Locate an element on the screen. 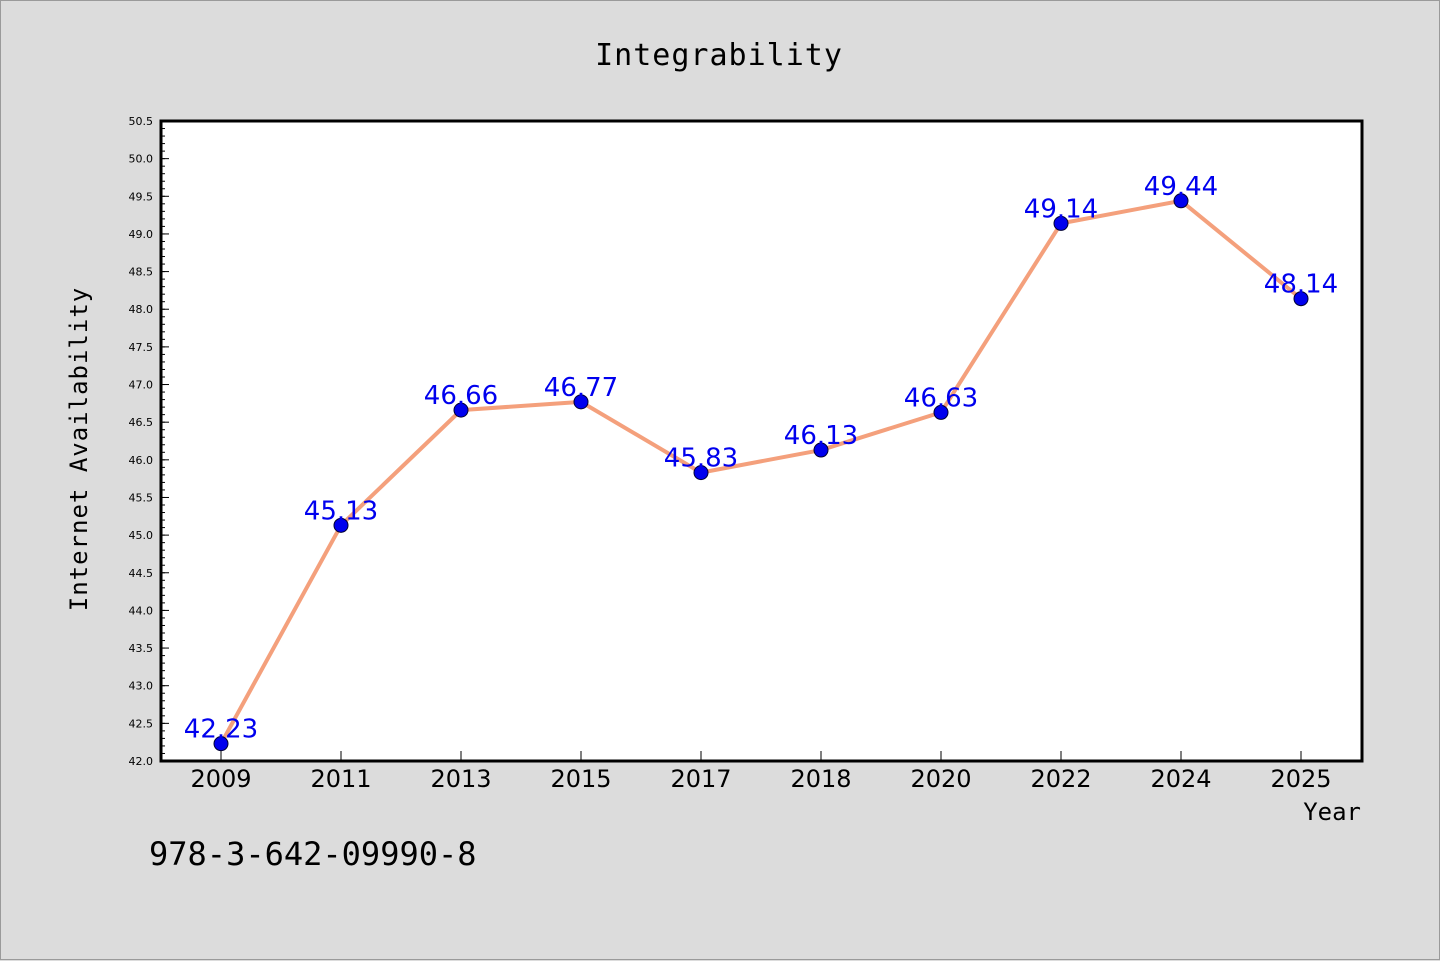 The width and height of the screenshot is (1440, 961). data-label: 45.83 is located at coordinates (701, 459).